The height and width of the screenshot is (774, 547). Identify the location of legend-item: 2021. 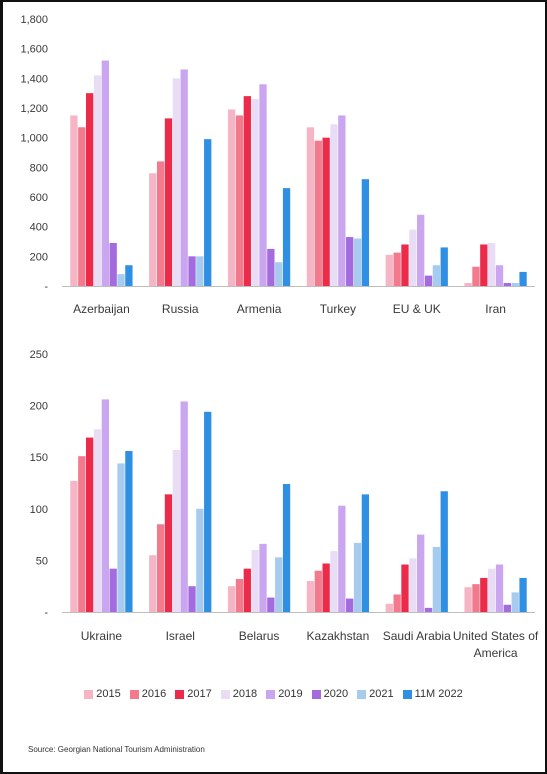
(375, 694).